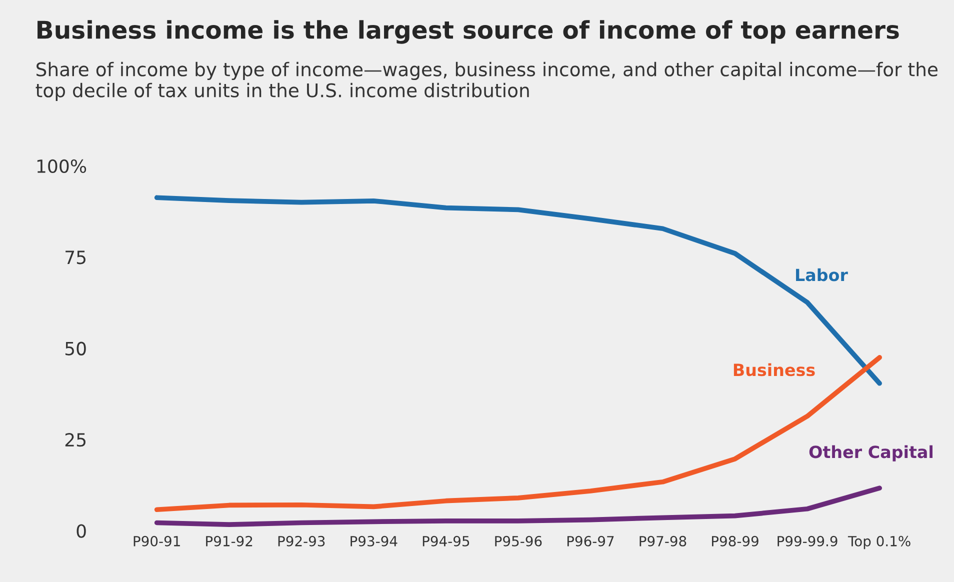  What do you see at coordinates (518, 507) in the screenshot?
I see `line-series` at bounding box center [518, 507].